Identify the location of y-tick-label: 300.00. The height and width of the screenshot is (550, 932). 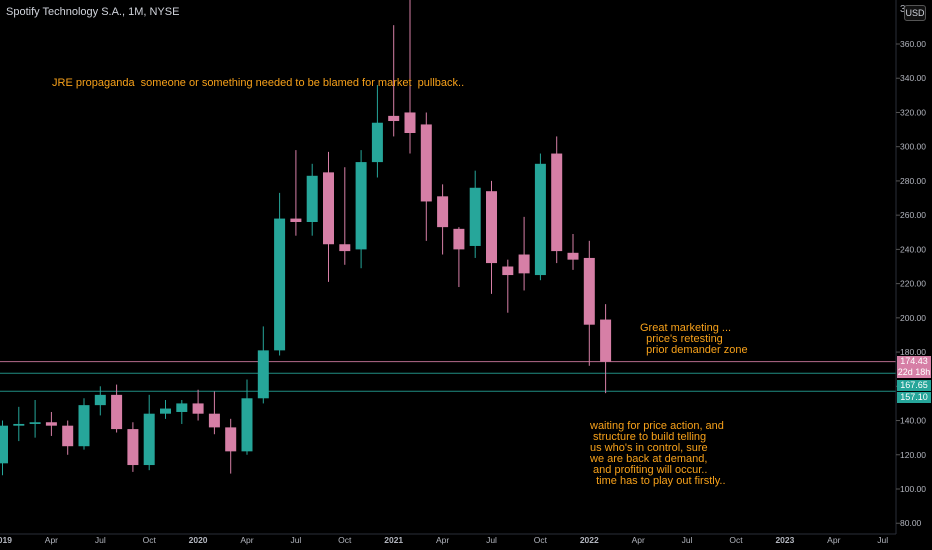
(913, 147).